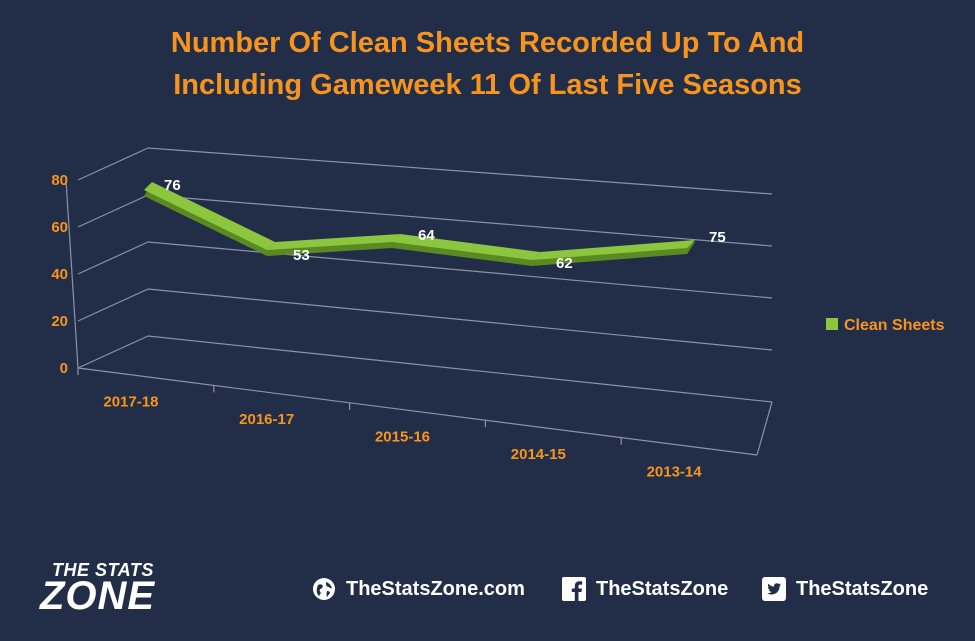 The height and width of the screenshot is (641, 975). Describe the element at coordinates (717, 237) in the screenshot. I see `data-label: 75` at that location.